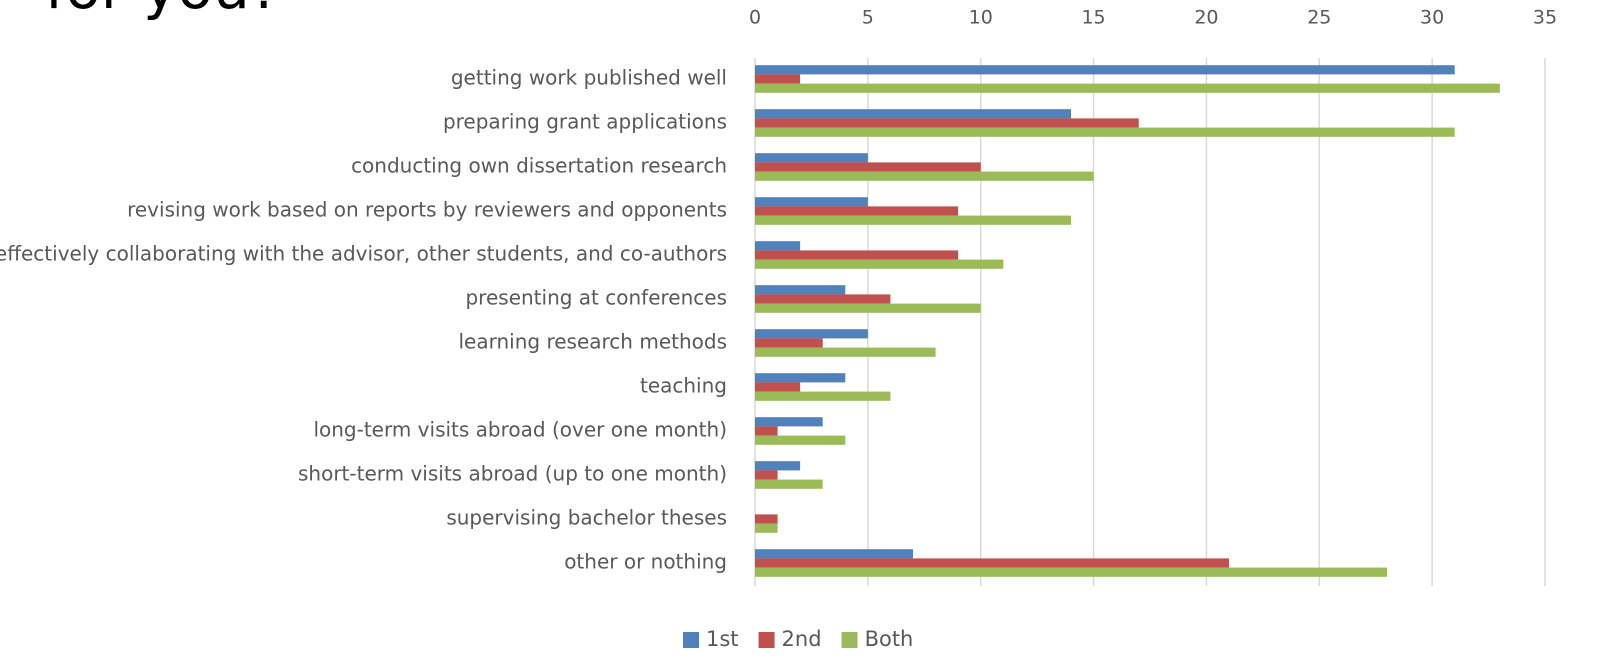 Image resolution: width=1608 pixels, height=668 pixels. What do you see at coordinates (163, 11) in the screenshot?
I see `chart-title: for you?` at bounding box center [163, 11].